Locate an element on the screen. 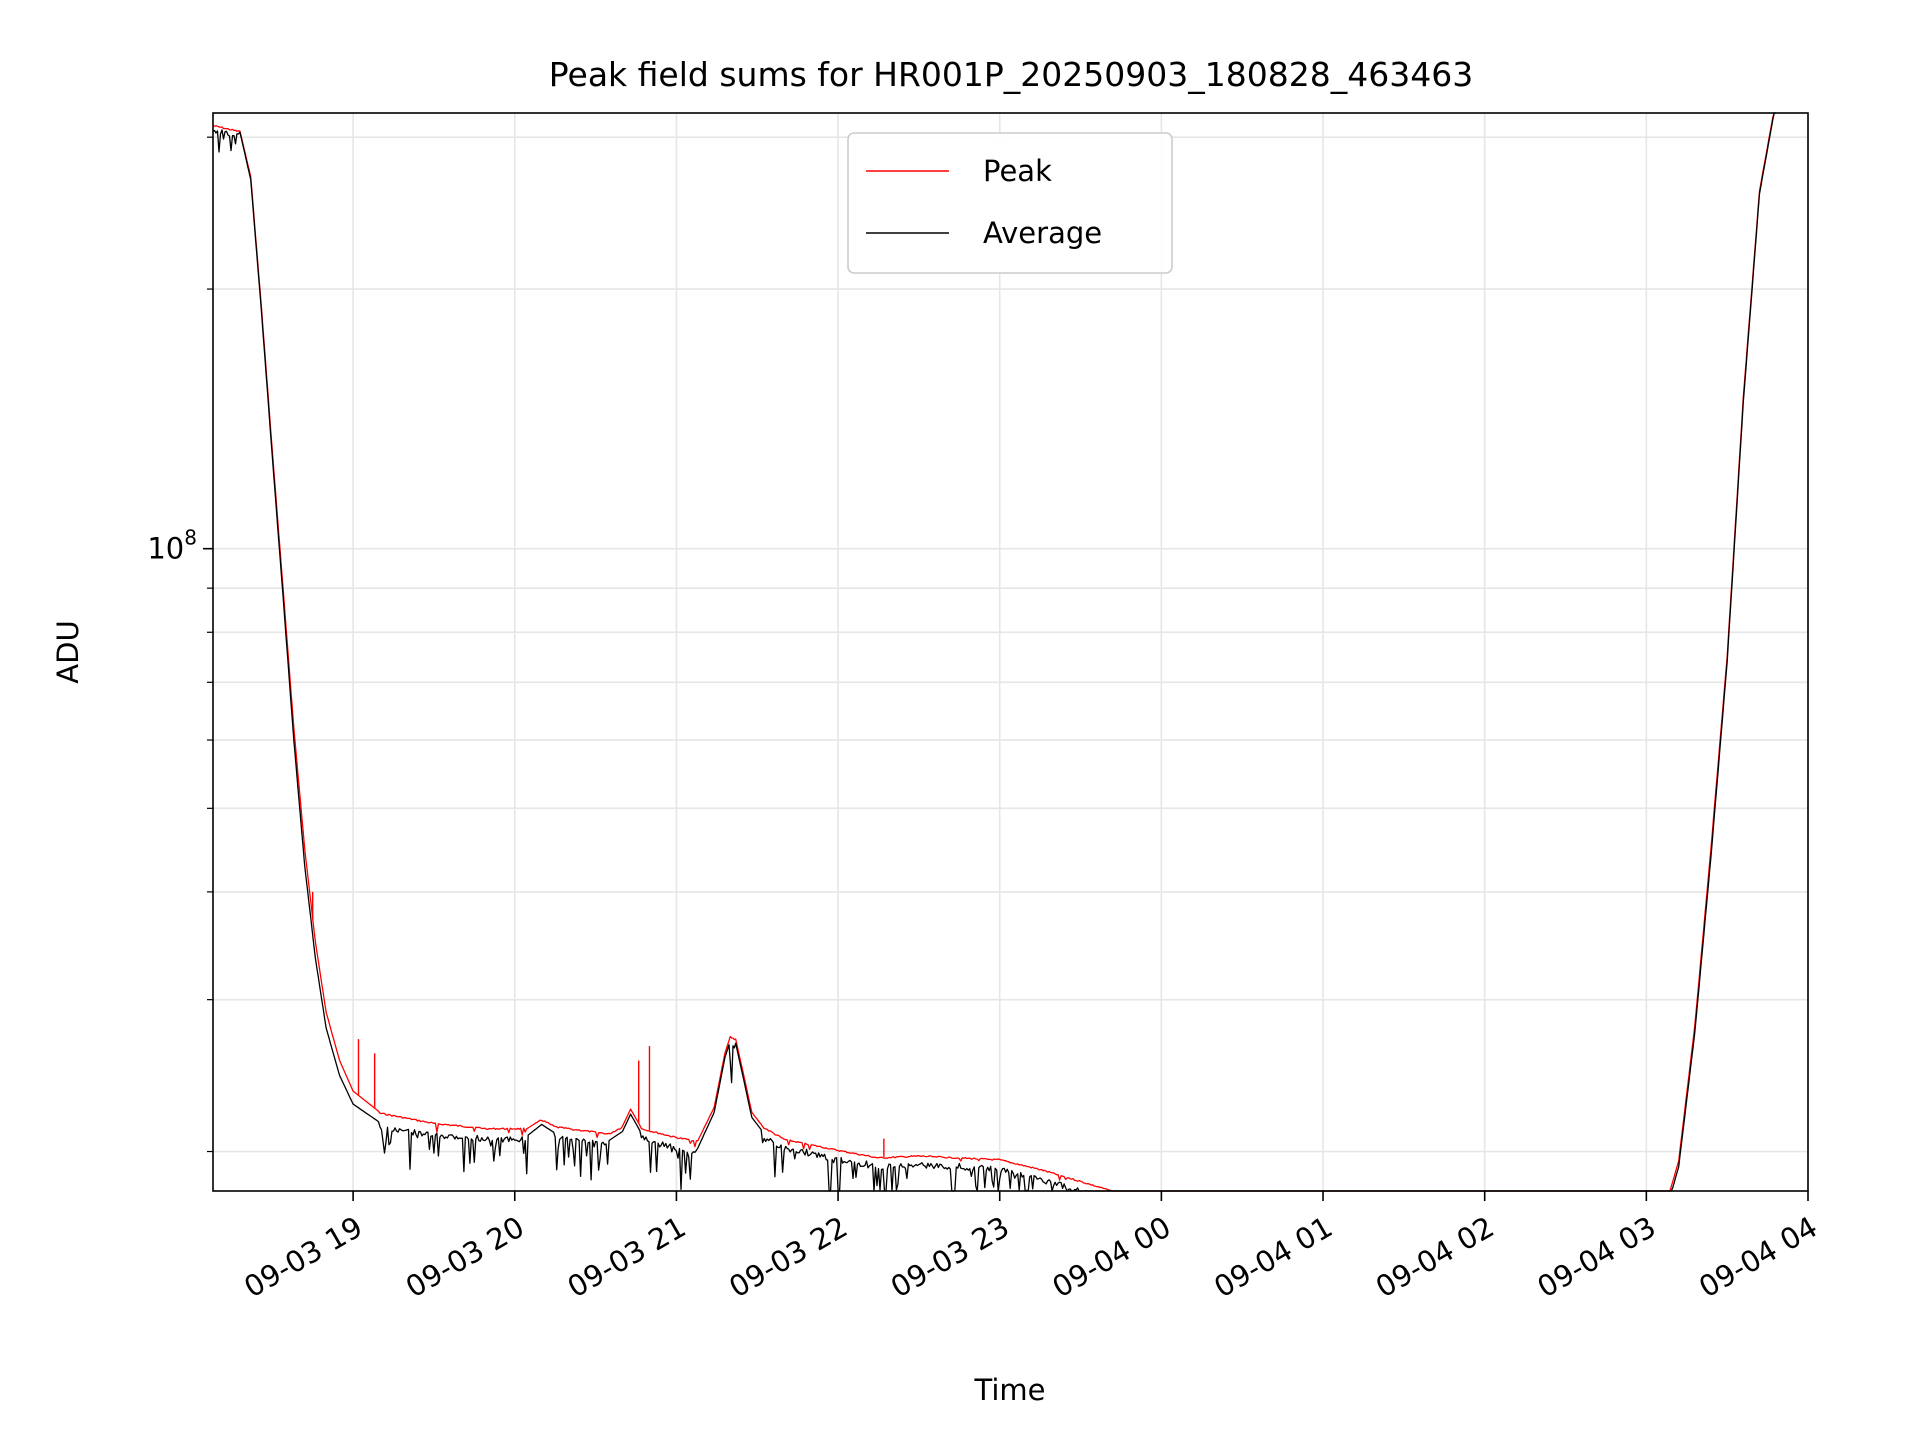  legend: Peak Average is located at coordinates (1010, 203).